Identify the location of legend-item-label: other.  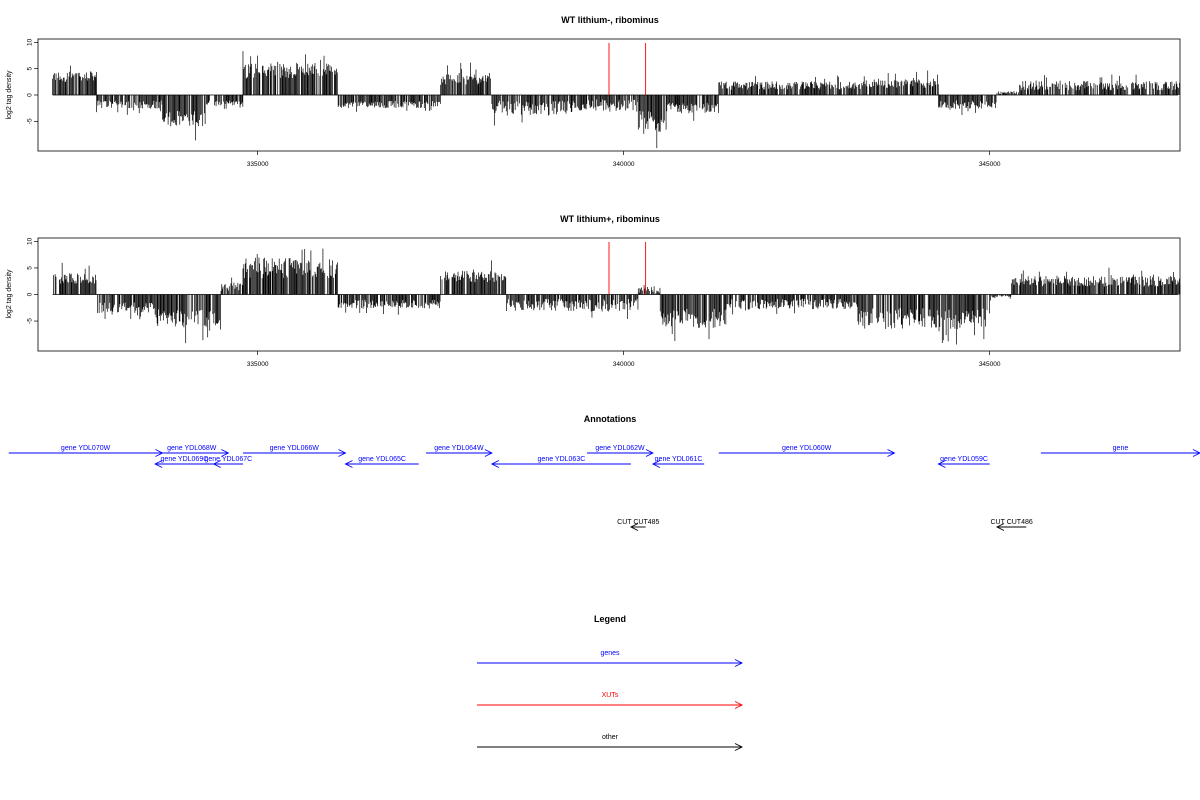
(610, 737).